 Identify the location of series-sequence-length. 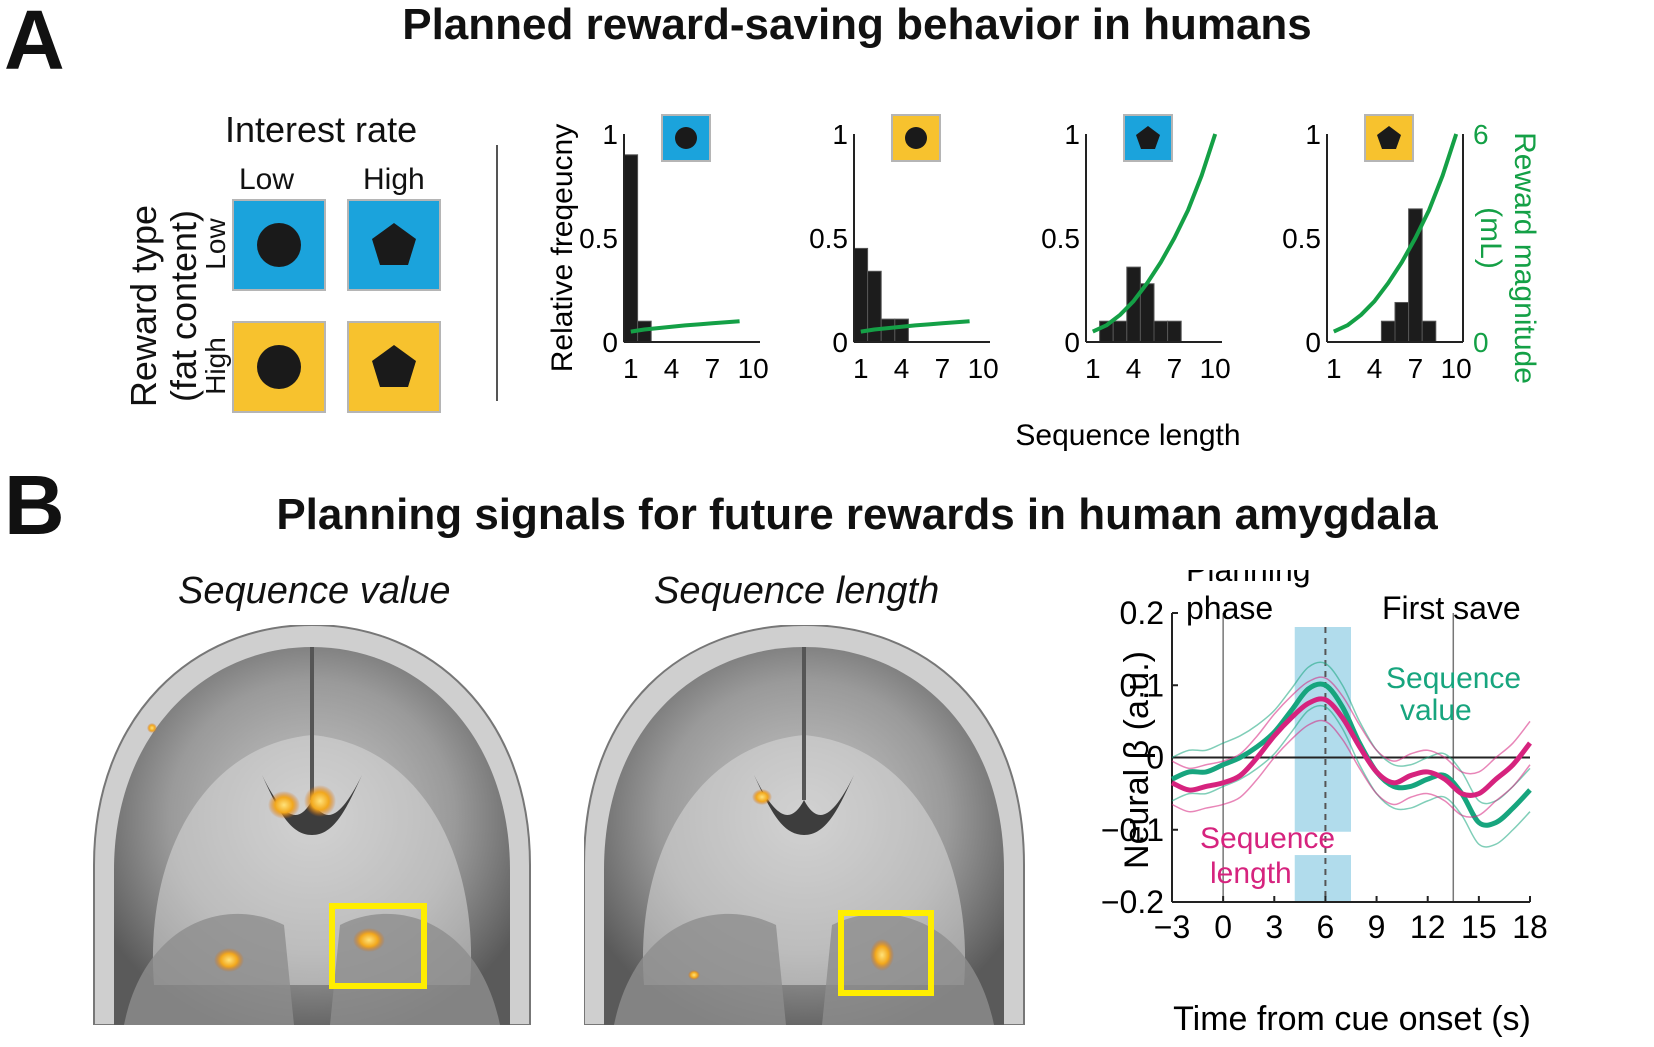
(1351, 747).